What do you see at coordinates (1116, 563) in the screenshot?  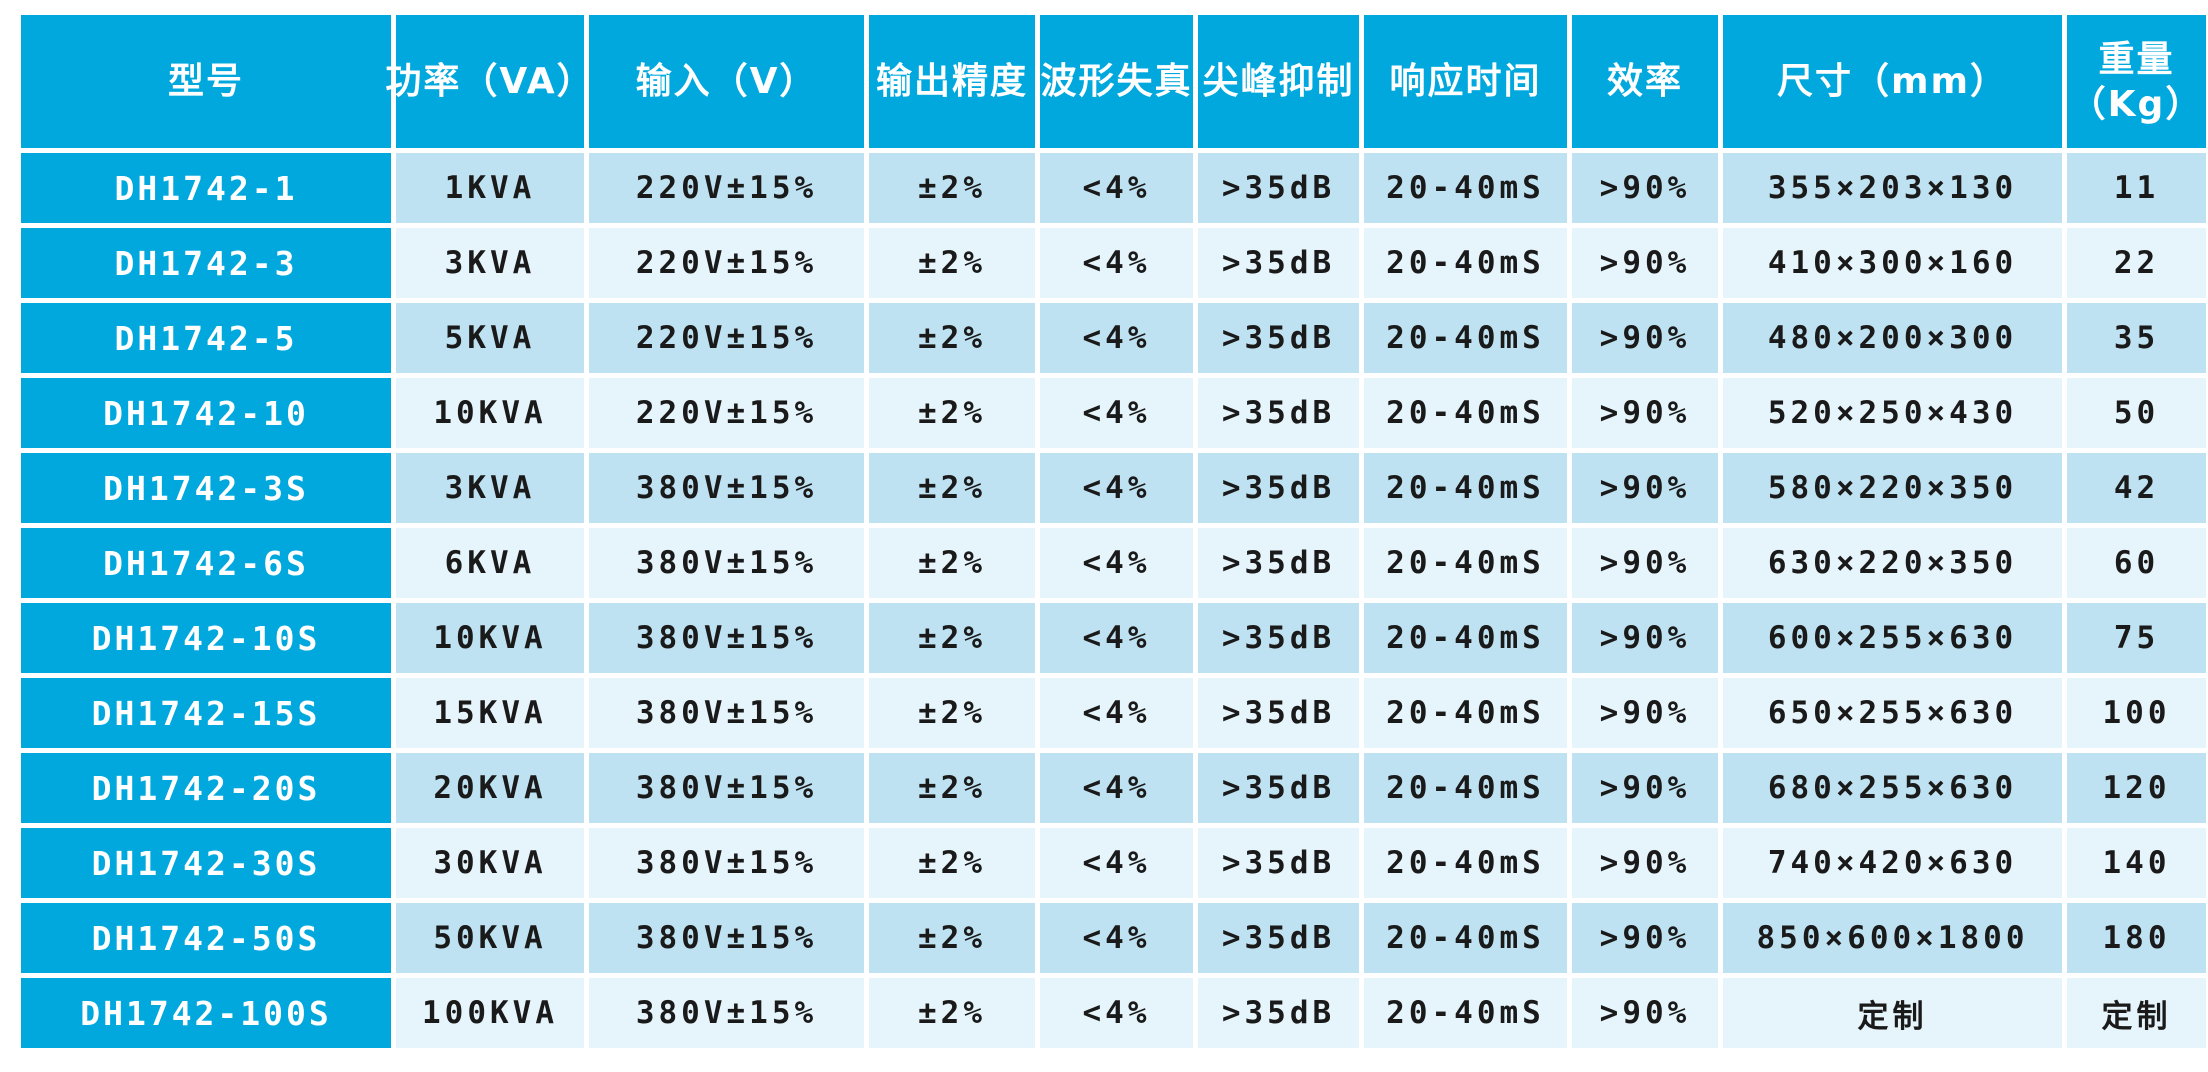 I see `cell-waveform-distortion-row-6: <4%` at bounding box center [1116, 563].